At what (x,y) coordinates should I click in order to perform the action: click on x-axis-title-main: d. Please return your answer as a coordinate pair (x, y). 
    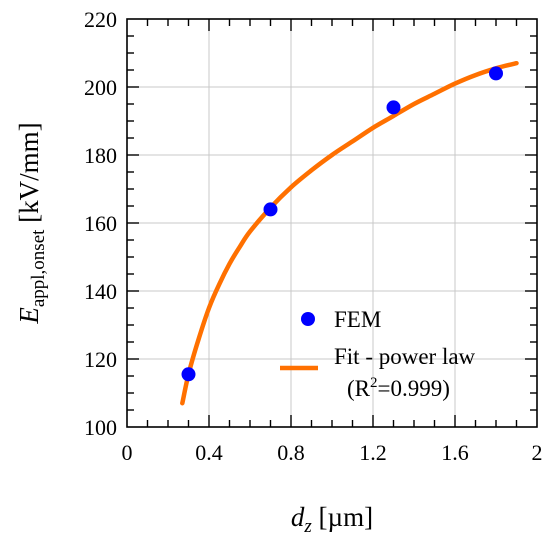
    Looking at the image, I should click on (298, 517).